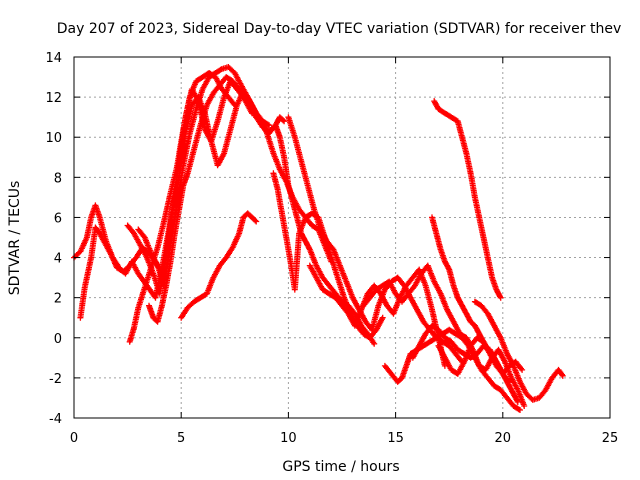 Image resolution: width=640 pixels, height=480 pixels. I want to click on y-tick-label: -2, so click(55, 379).